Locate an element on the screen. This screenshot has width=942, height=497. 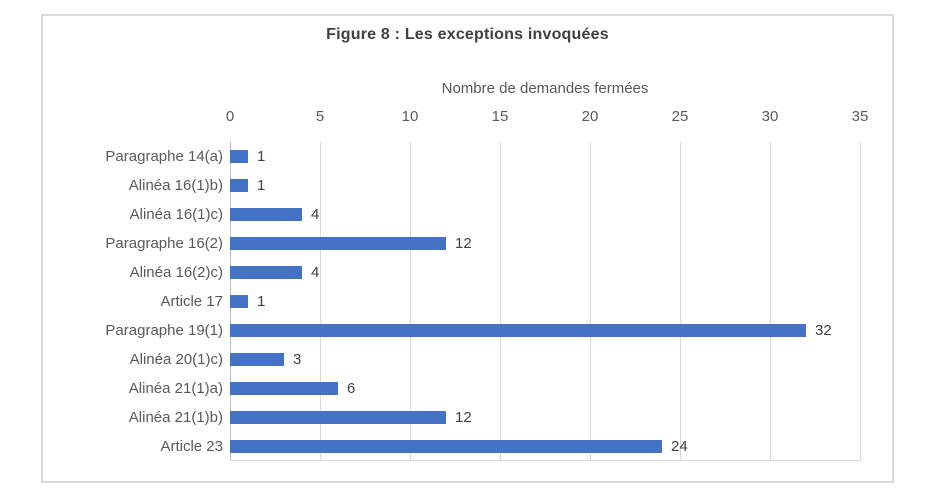
x-tick-label: 35 is located at coordinates (860, 116).